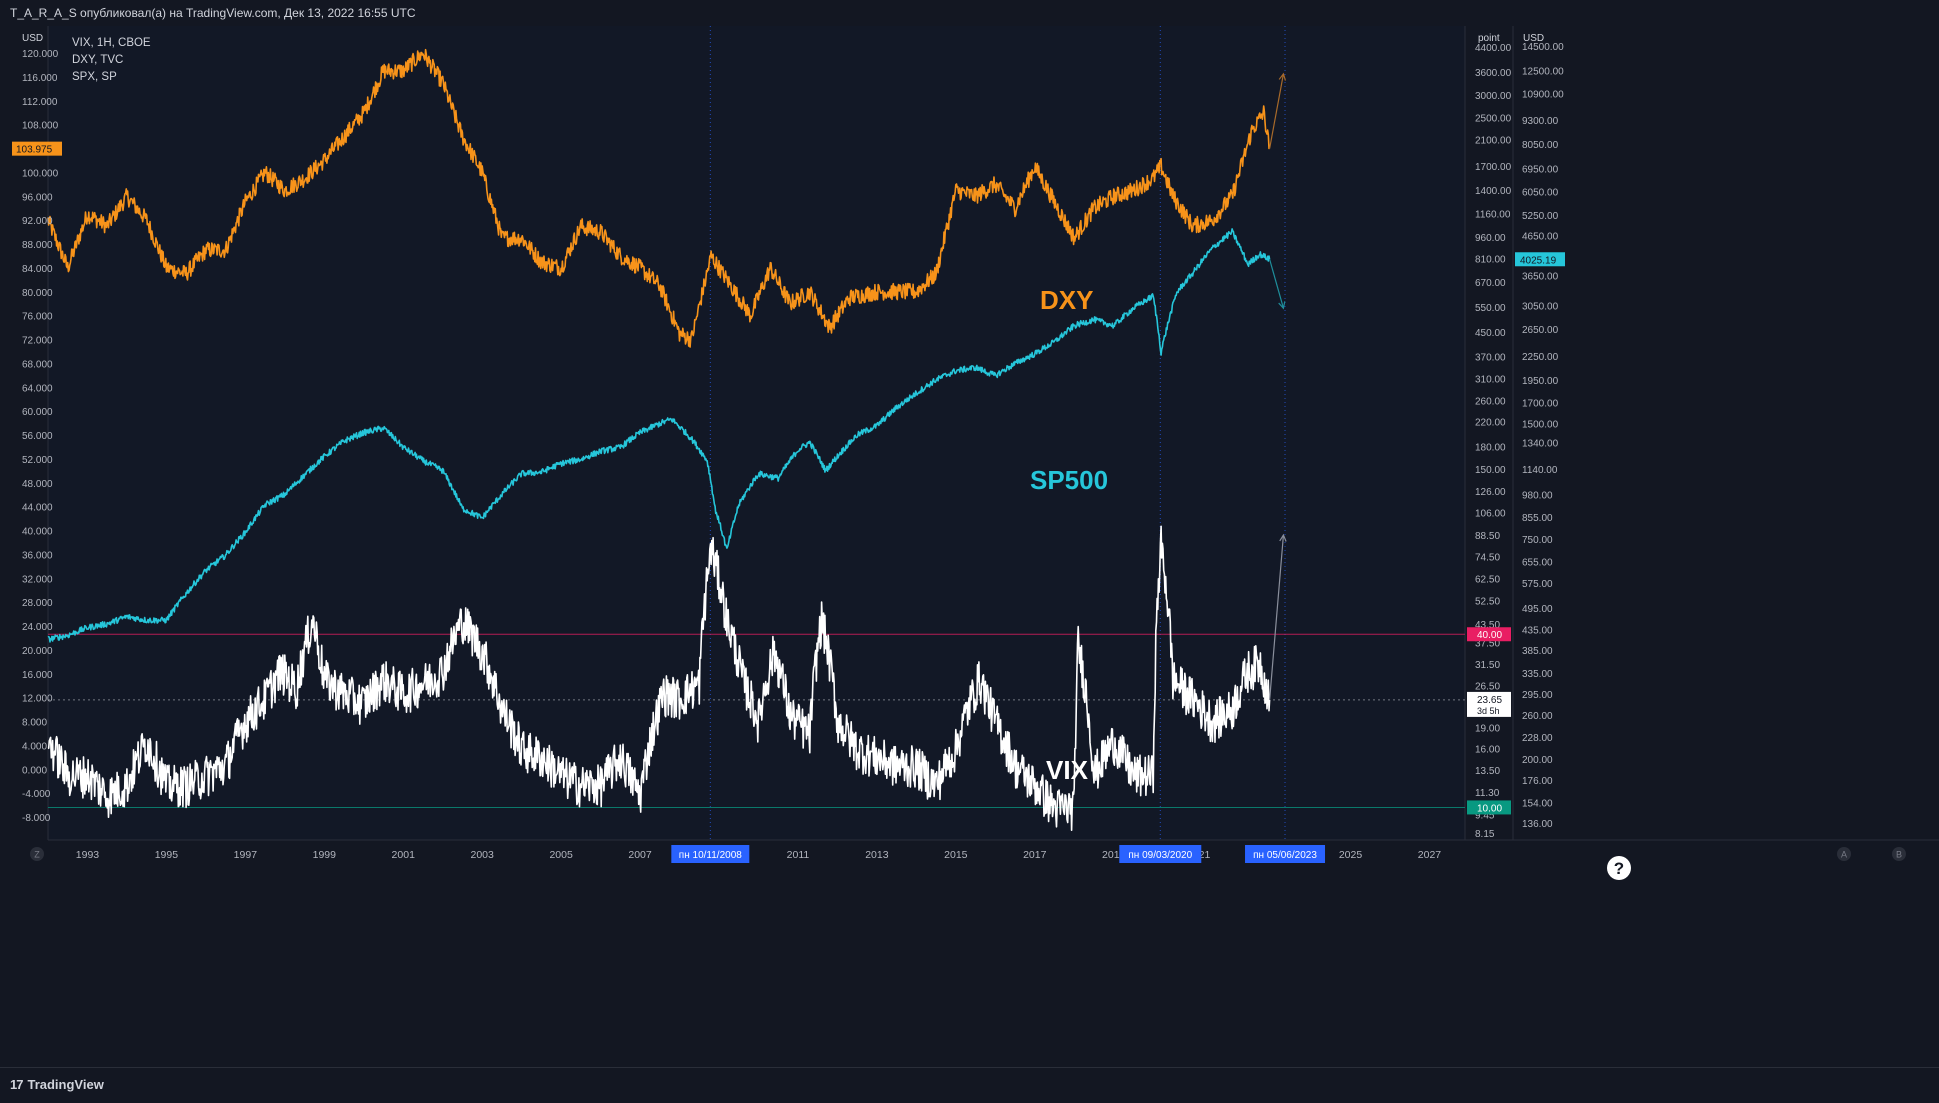  I want to click on x-axis-highlight-label: пн 10/11/2008, so click(710, 855).